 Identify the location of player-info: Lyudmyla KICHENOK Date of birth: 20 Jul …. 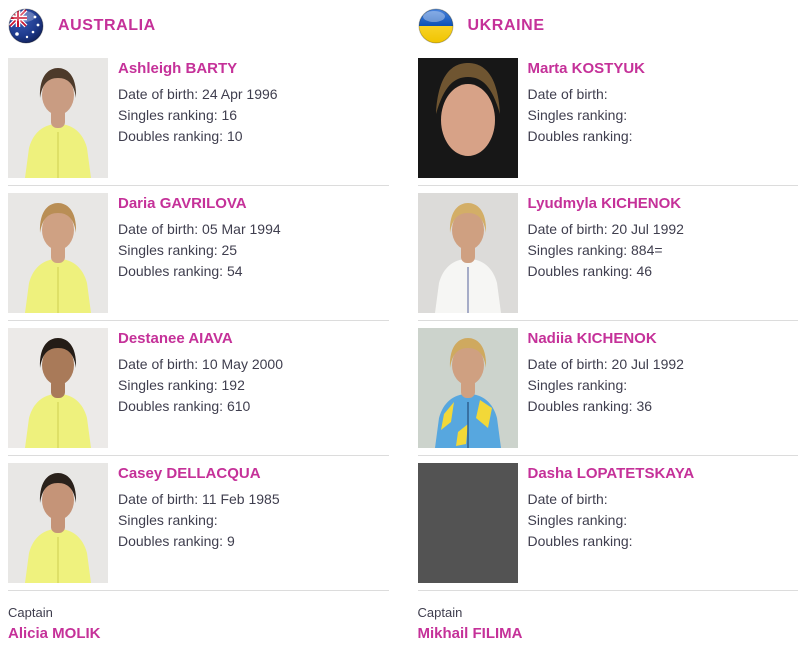
(606, 253).